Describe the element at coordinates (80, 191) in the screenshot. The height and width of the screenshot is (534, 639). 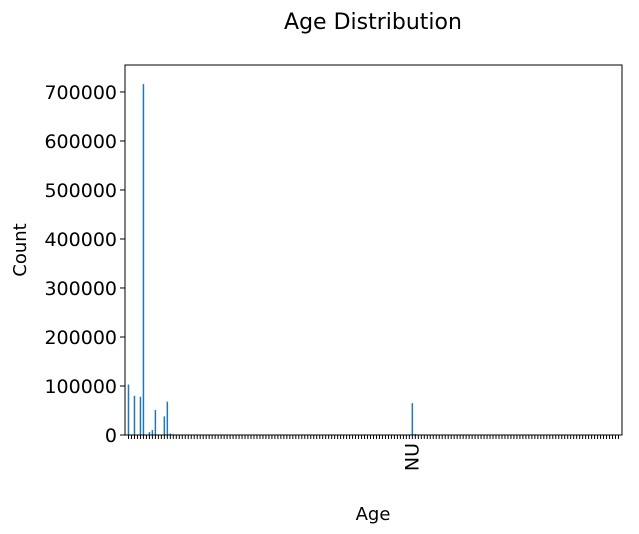
I see `y-tick-label: 500000` at that location.